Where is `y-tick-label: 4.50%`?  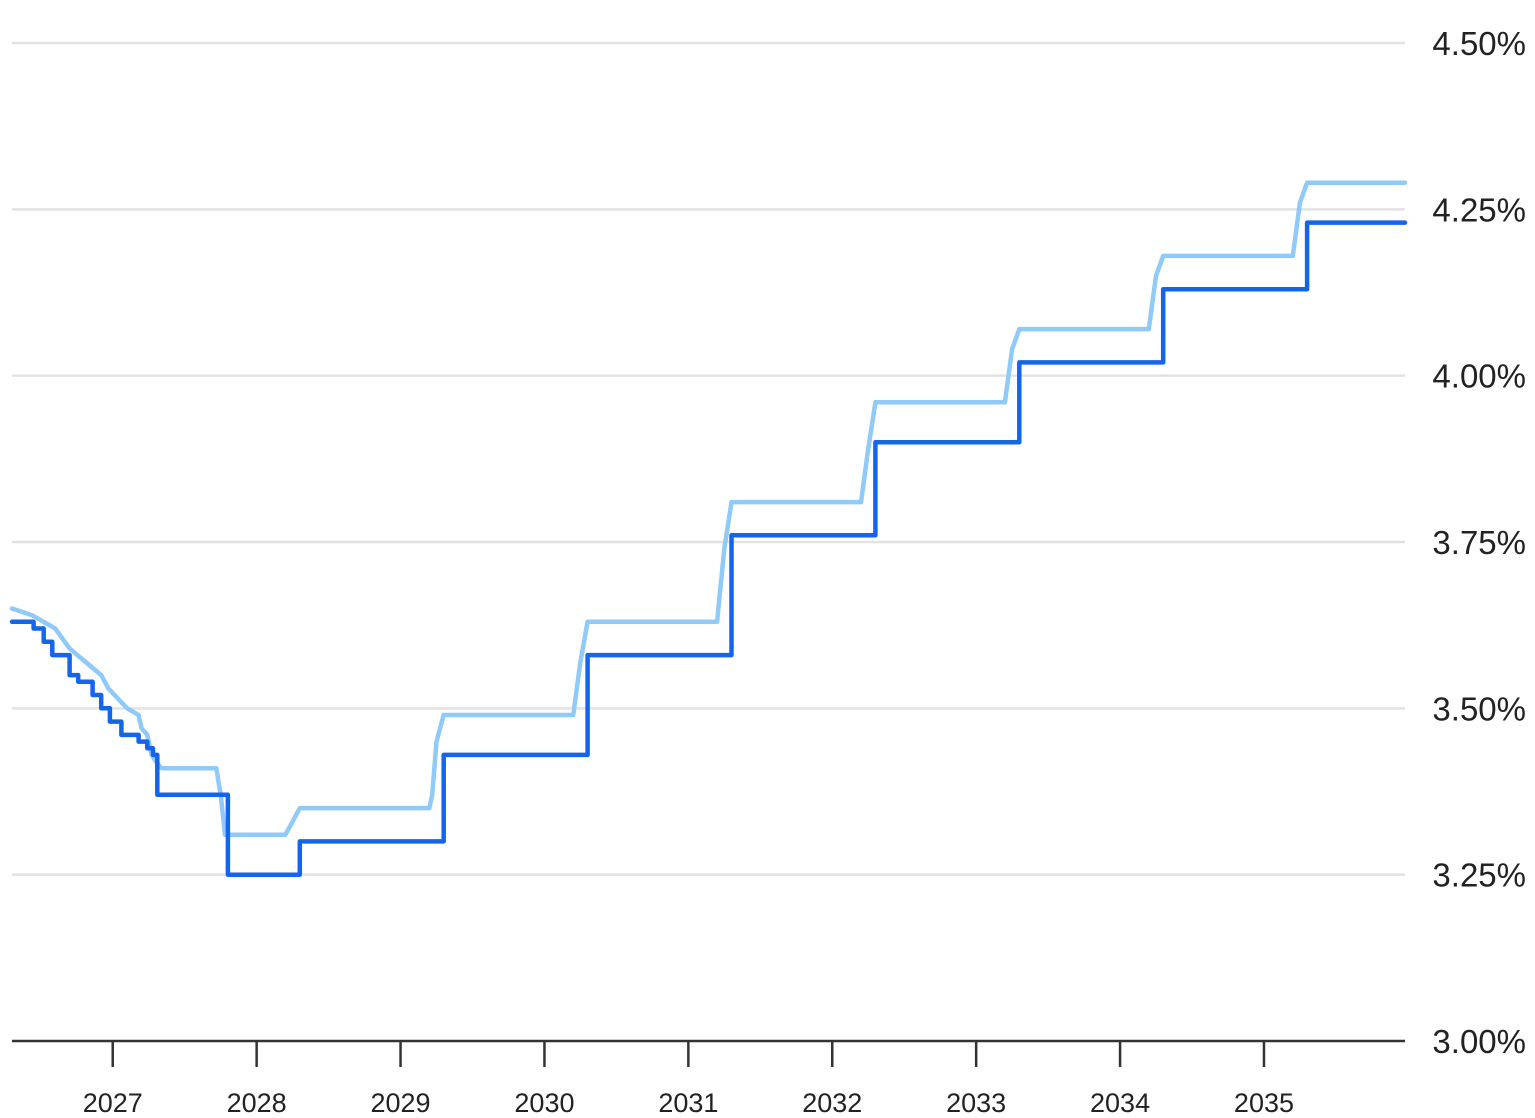 y-tick-label: 4.50% is located at coordinates (1479, 43).